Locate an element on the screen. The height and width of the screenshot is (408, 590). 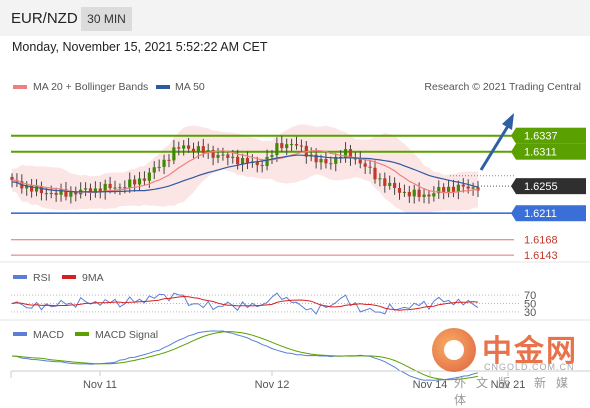
timeframe-button: 30 MIN is located at coordinates (106, 19).